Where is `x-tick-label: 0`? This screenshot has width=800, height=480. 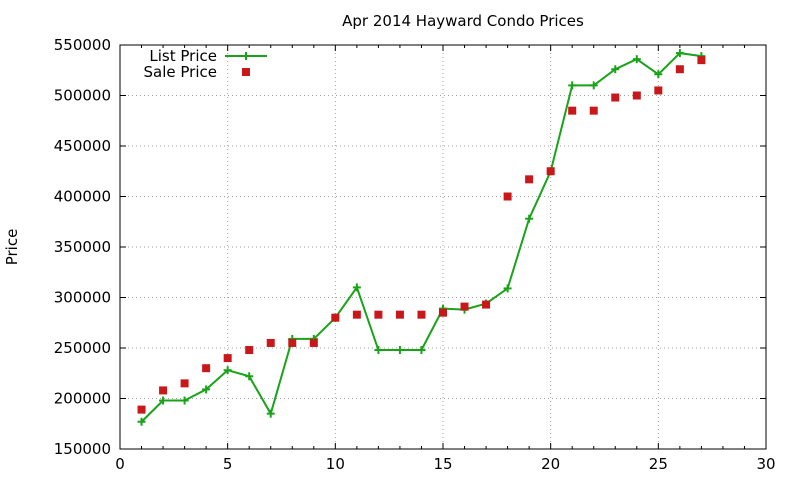 x-tick-label: 0 is located at coordinates (120, 464).